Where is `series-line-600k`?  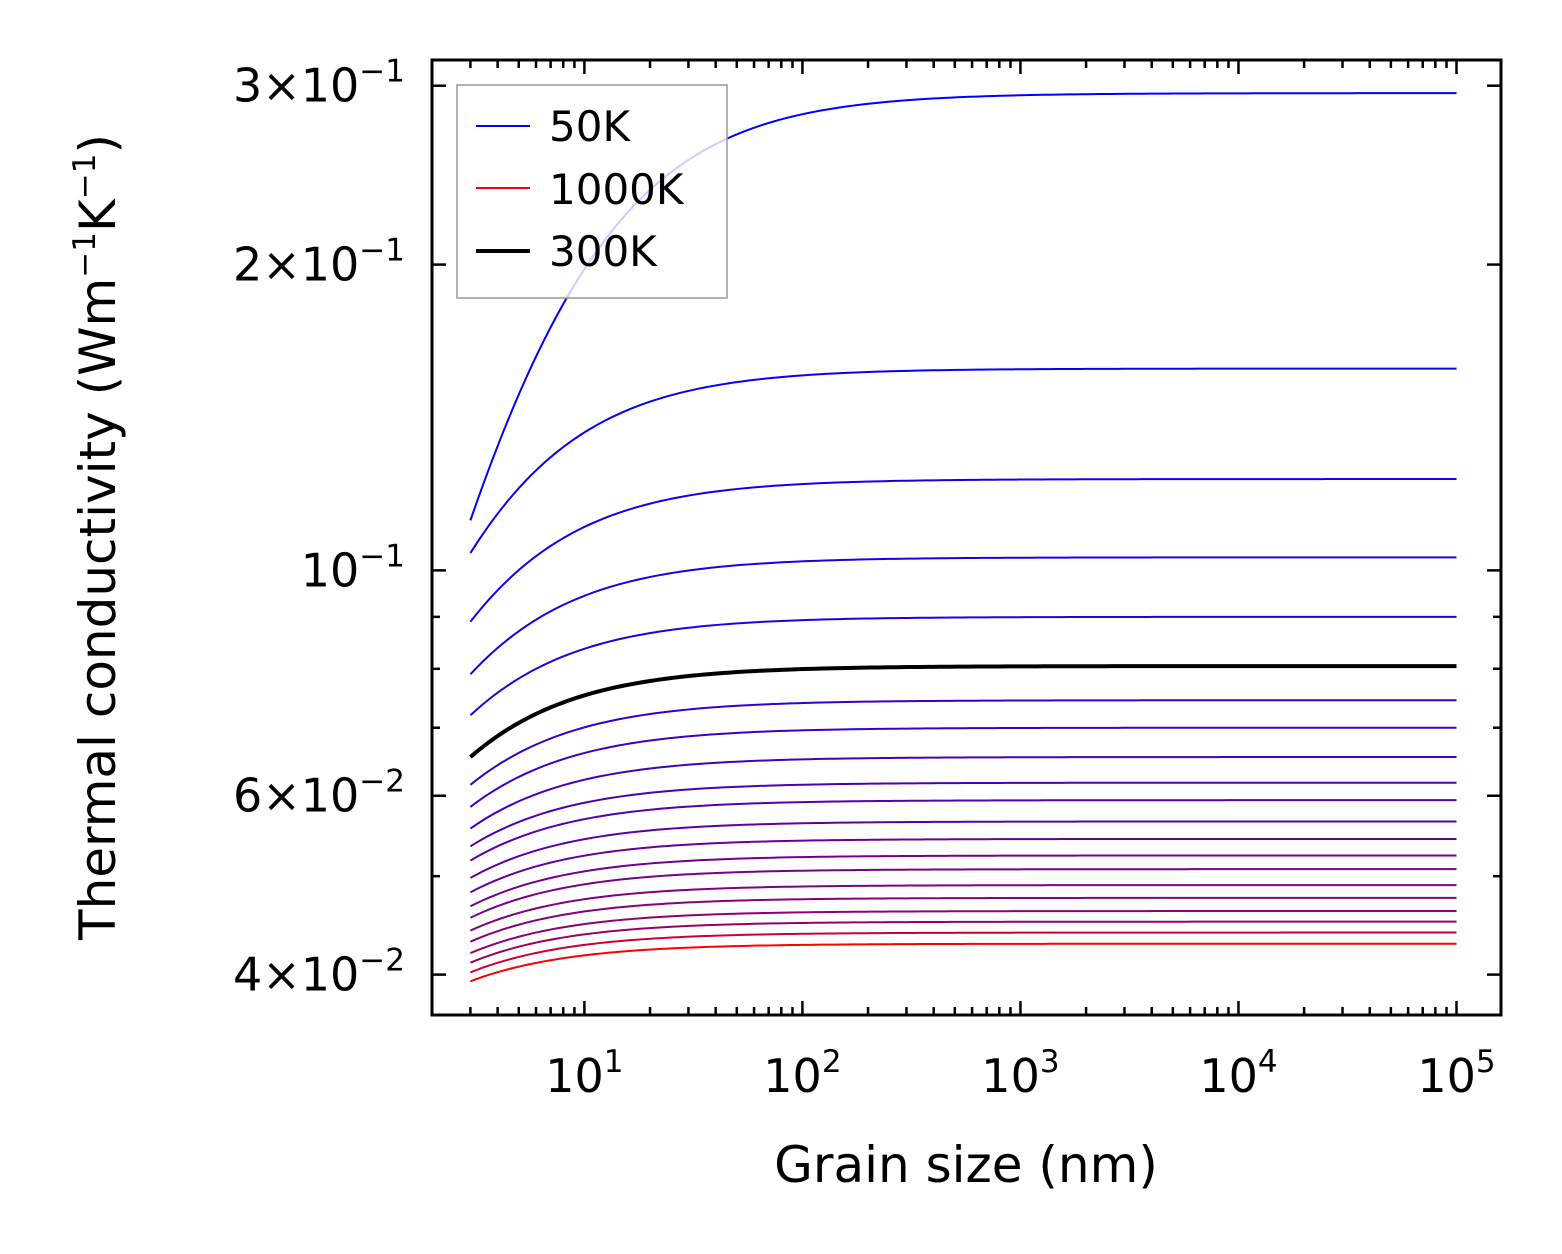
series-line-600k is located at coordinates (963, 849).